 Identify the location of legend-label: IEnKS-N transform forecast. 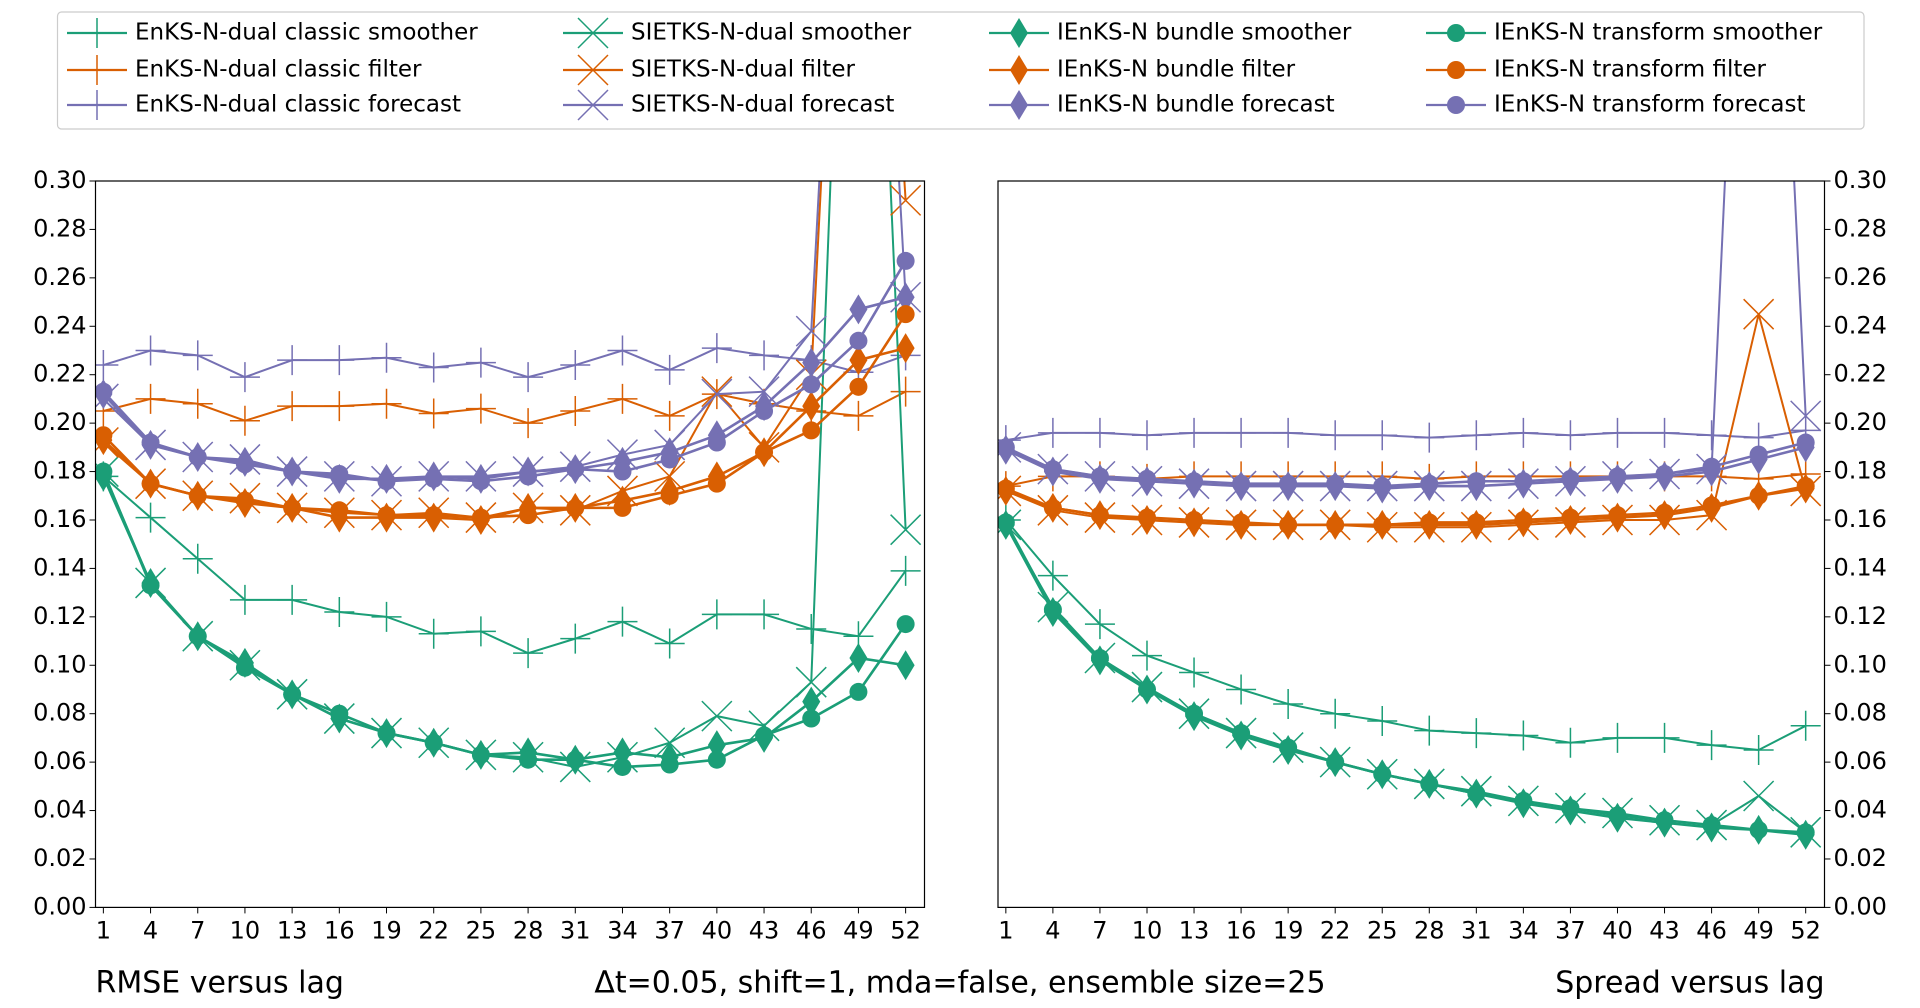
(1649, 105).